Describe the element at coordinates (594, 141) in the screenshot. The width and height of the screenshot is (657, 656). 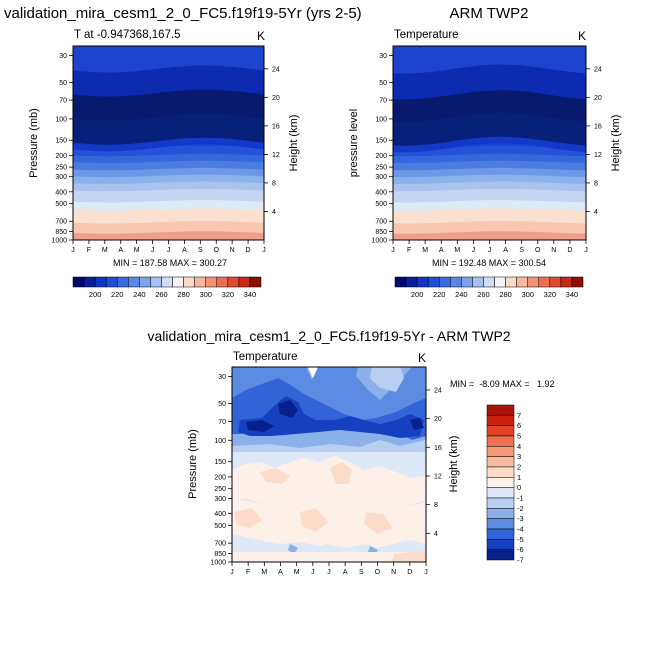
I see `panel-b-height-axis: 24 20 16 12 8 4` at that location.